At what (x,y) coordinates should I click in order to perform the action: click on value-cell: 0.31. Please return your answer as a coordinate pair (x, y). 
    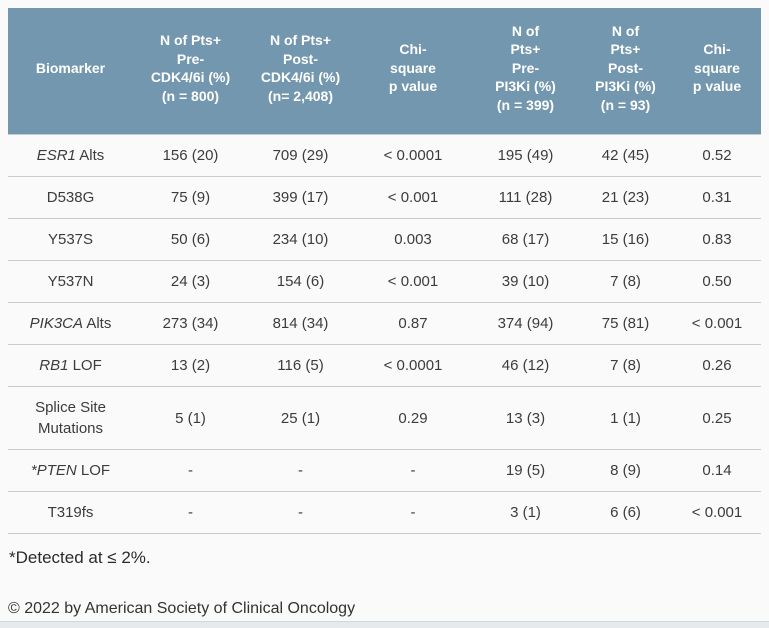
    Looking at the image, I should click on (717, 197).